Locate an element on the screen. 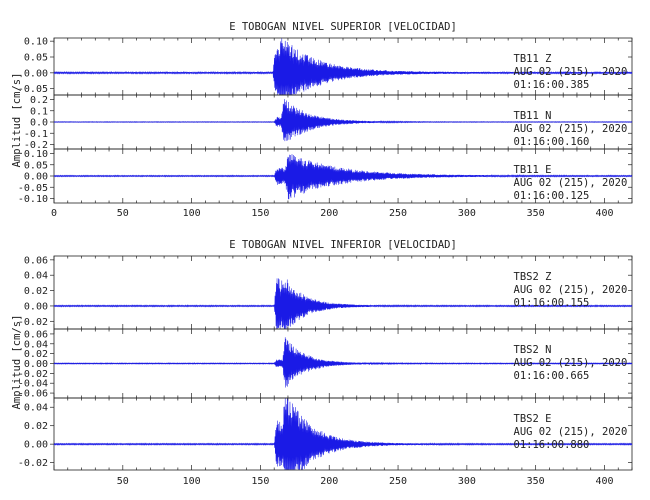  y-tick-label: -0.04 is located at coordinates (33, 384).